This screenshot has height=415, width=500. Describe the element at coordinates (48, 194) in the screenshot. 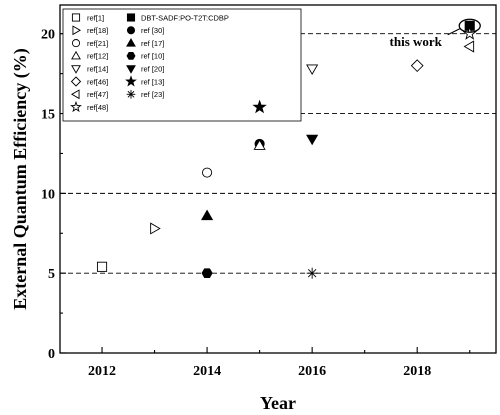

I see `y-tick-label: 10` at that location.